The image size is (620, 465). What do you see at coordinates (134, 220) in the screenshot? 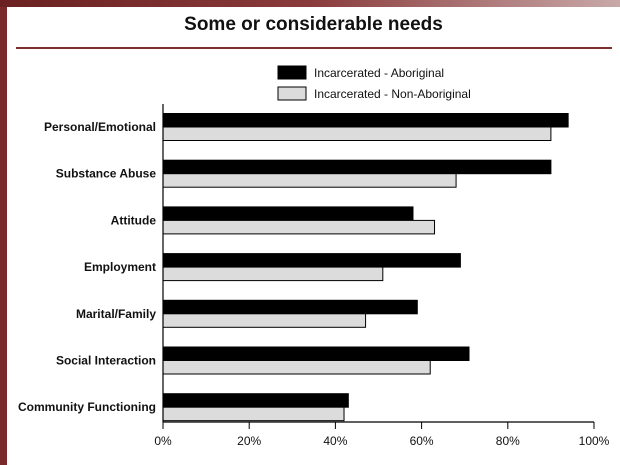
I see `category-label: Attitude` at bounding box center [134, 220].